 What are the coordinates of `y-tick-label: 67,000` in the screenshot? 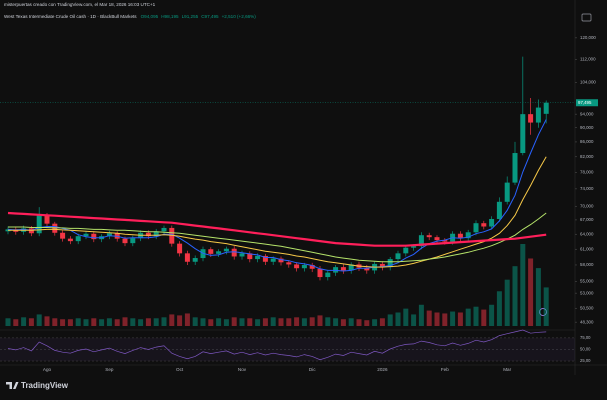 It's located at (587, 219).